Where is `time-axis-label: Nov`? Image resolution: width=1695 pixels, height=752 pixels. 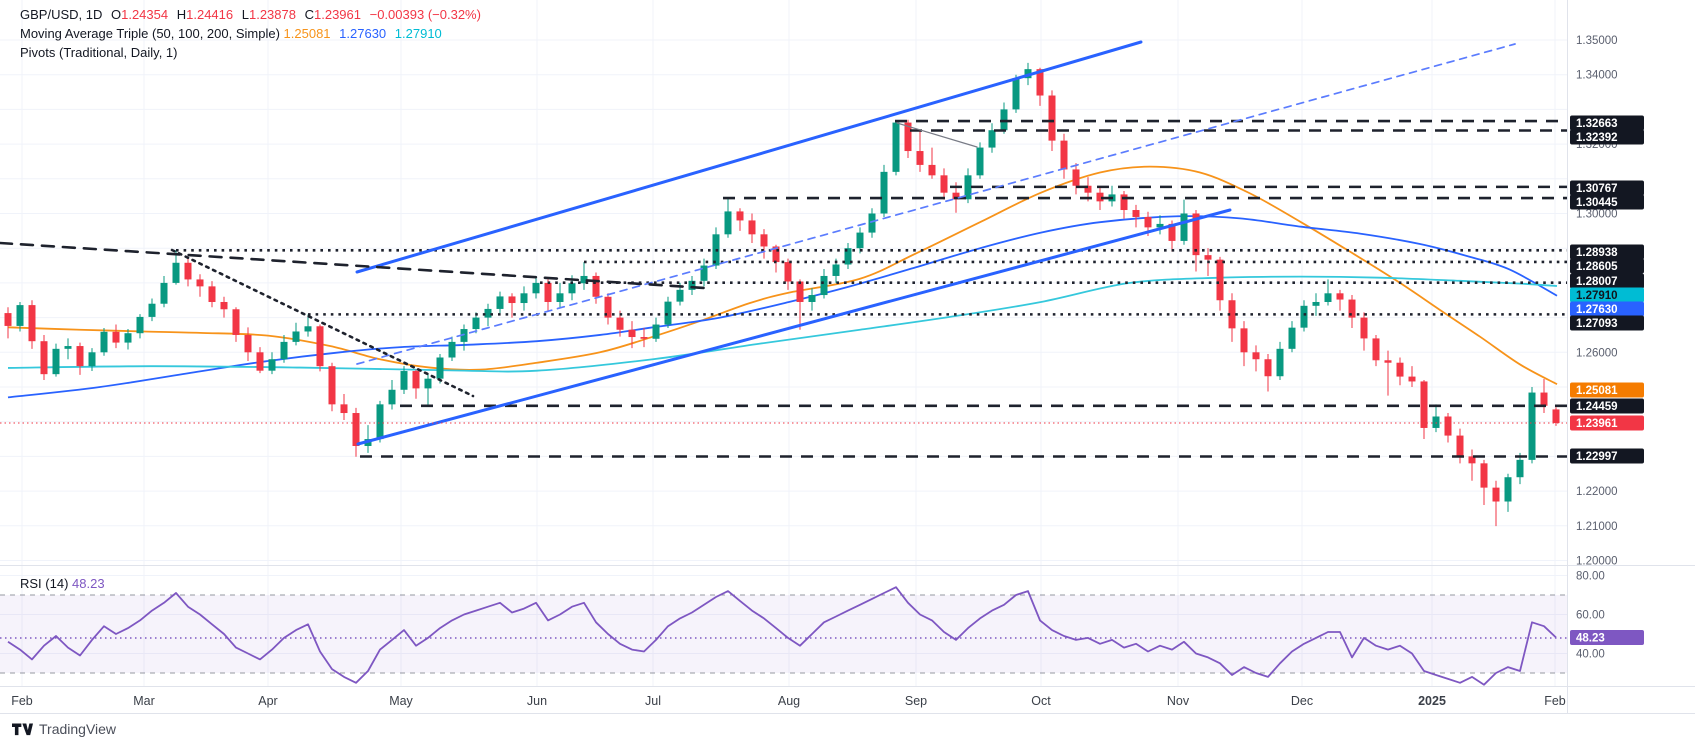 time-axis-label: Nov is located at coordinates (1178, 701).